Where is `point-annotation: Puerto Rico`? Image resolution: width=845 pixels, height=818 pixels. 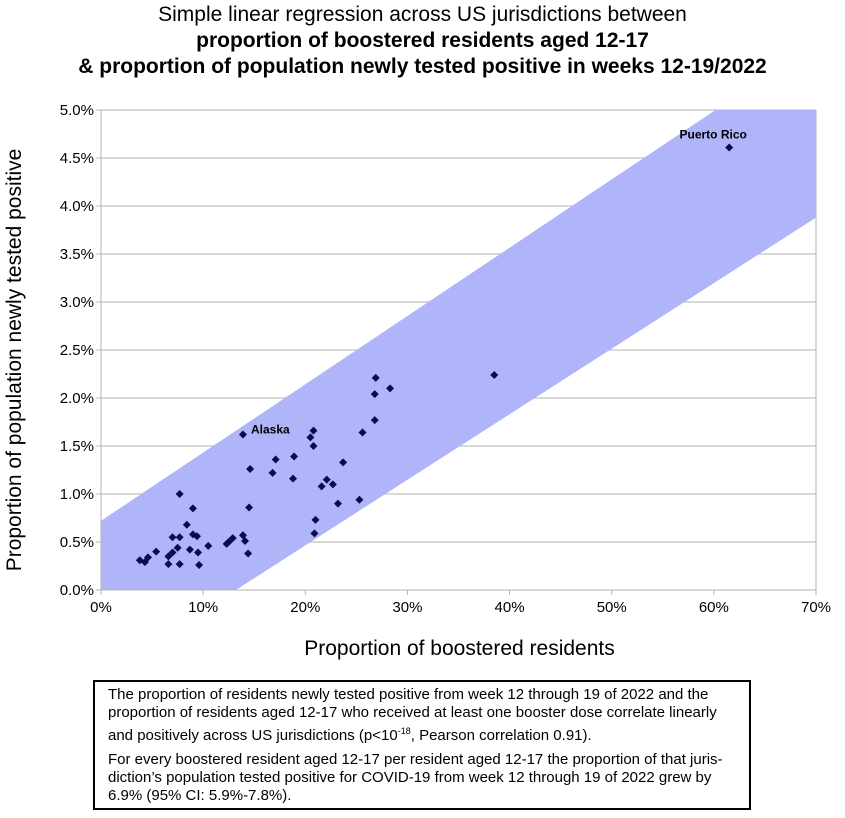
point-annotation: Puerto Rico is located at coordinates (713, 134).